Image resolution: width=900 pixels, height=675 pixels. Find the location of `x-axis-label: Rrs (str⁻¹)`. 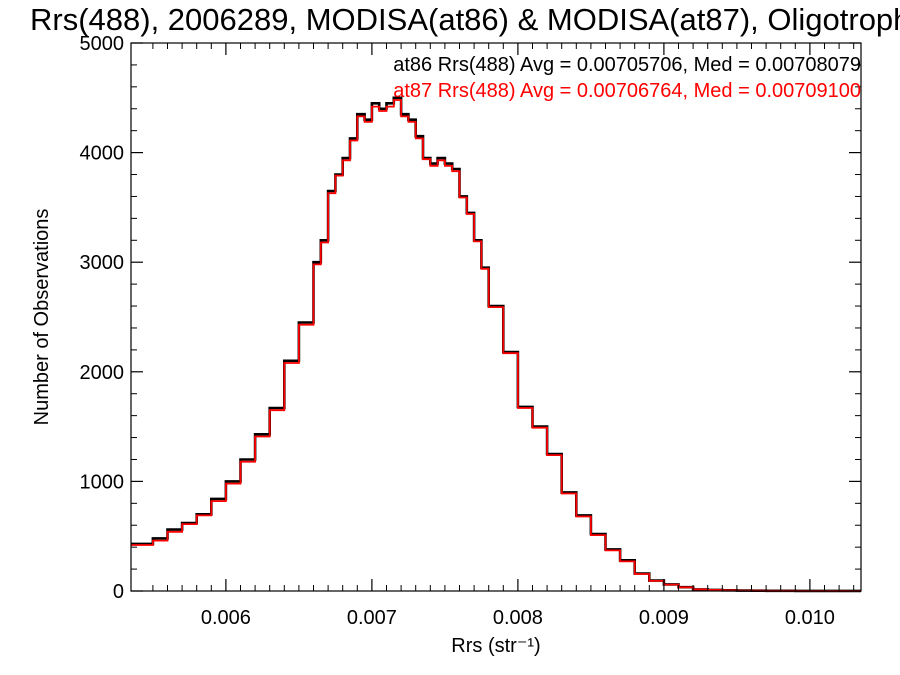

x-axis-label: Rrs (str⁻¹) is located at coordinates (495, 646).